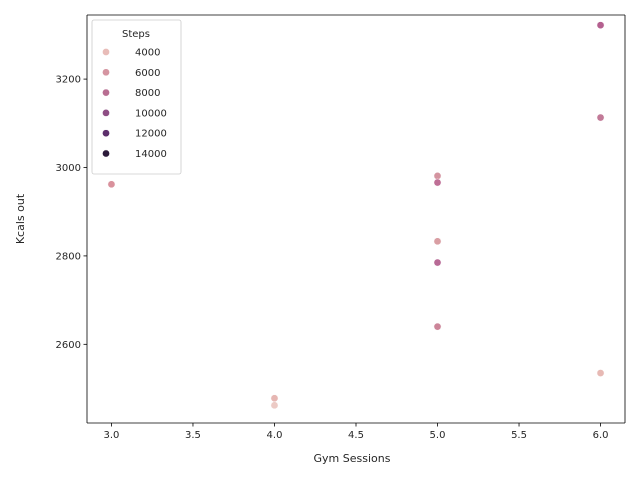 The width and height of the screenshot is (640, 480). Describe the element at coordinates (151, 134) in the screenshot. I see `legend-label: 12000` at that location.